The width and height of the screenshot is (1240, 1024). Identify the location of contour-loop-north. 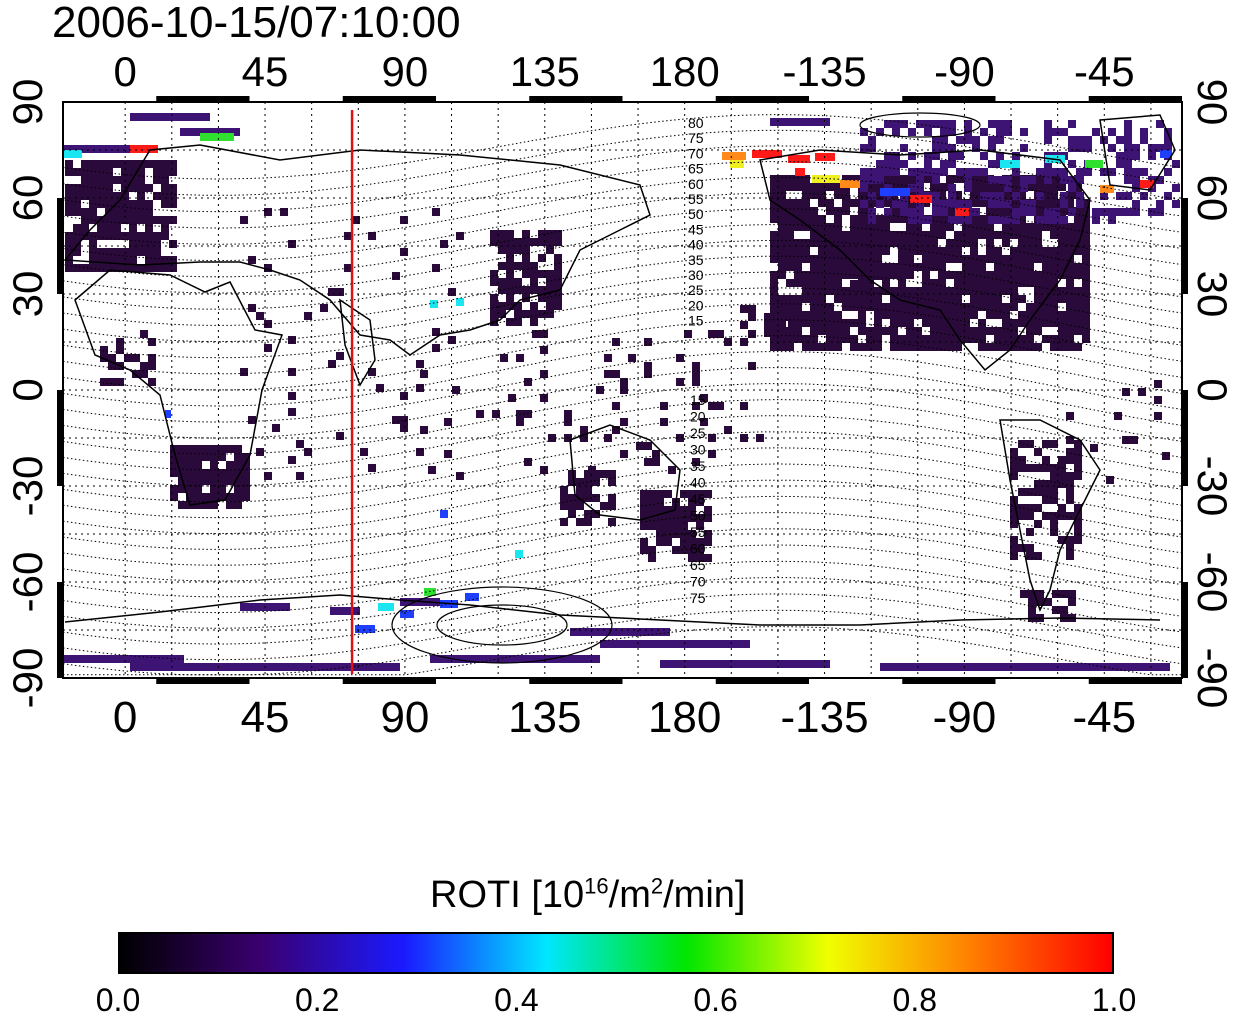
(920, 125).